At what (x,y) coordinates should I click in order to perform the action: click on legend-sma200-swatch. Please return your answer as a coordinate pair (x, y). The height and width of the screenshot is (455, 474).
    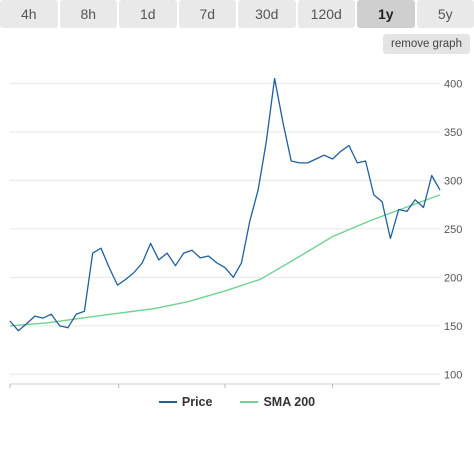
    Looking at the image, I should click on (249, 402).